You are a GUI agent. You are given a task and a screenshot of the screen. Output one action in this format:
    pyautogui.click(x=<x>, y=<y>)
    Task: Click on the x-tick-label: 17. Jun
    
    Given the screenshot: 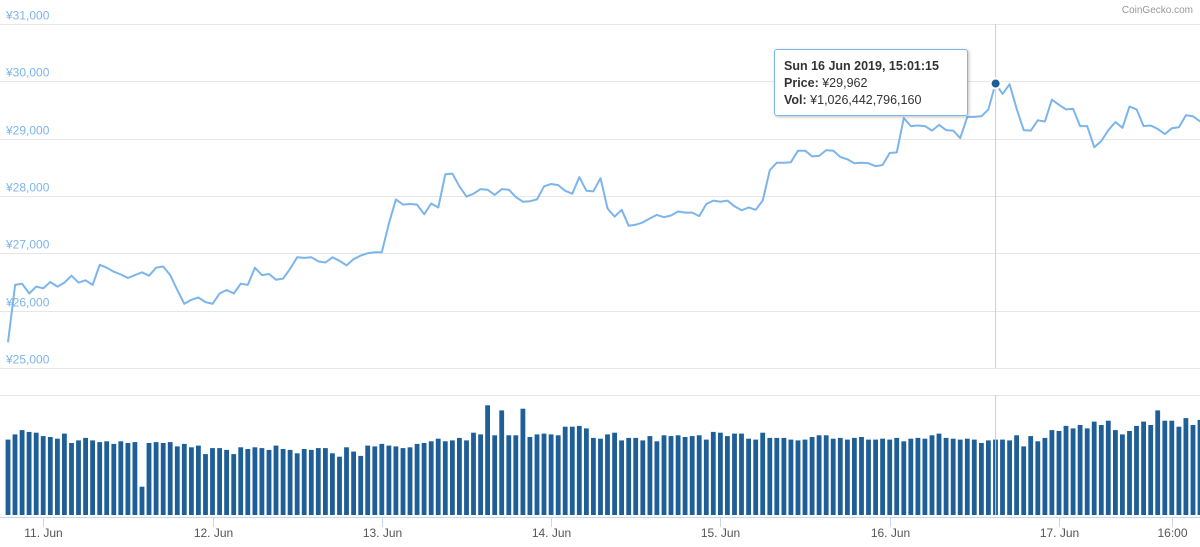 What is the action you would take?
    pyautogui.click(x=1059, y=533)
    